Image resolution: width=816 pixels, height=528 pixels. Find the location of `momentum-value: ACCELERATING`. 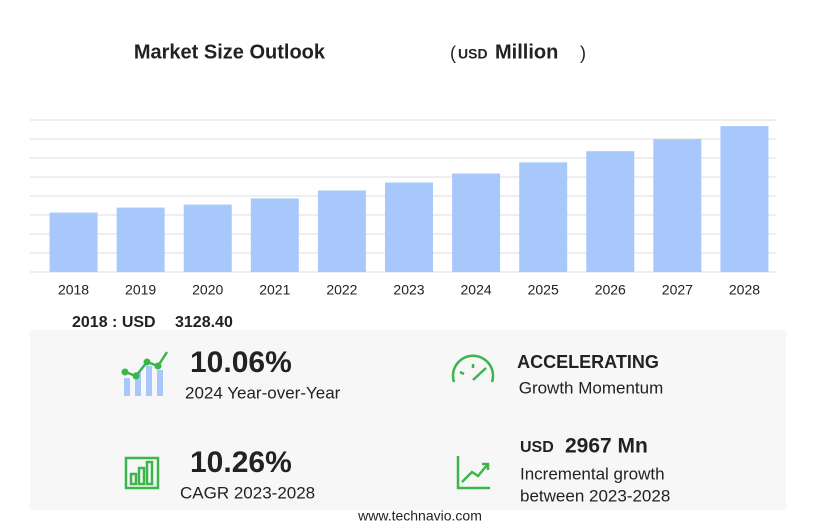

momentum-value: ACCELERATING is located at coordinates (588, 362).